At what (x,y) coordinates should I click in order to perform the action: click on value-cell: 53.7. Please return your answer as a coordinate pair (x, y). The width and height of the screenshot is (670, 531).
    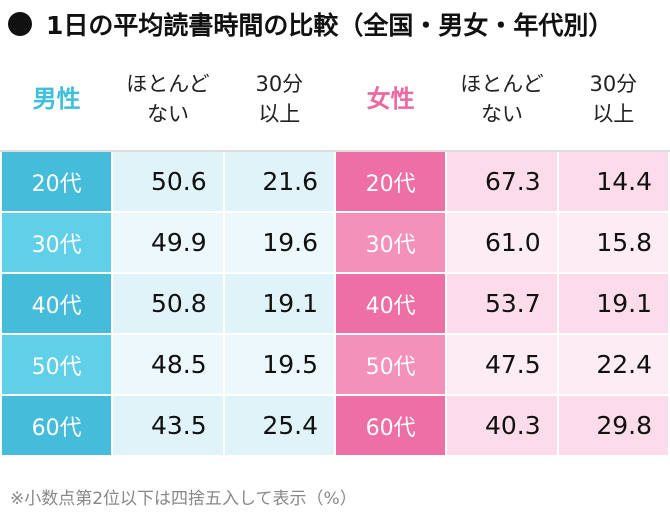
    Looking at the image, I should click on (502, 303).